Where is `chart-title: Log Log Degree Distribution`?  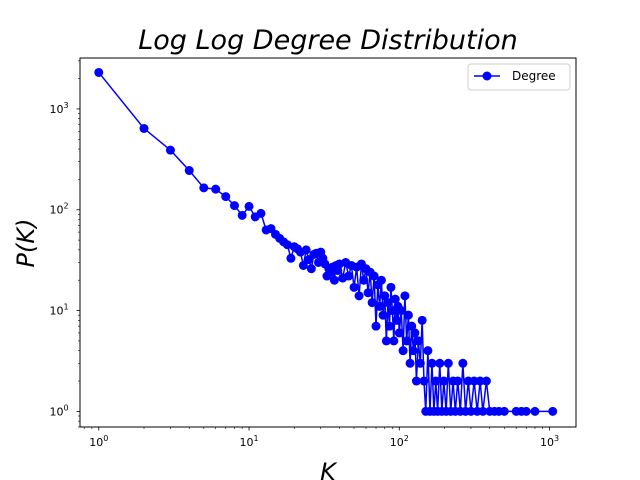
chart-title: Log Log Degree Distribution is located at coordinates (328, 40).